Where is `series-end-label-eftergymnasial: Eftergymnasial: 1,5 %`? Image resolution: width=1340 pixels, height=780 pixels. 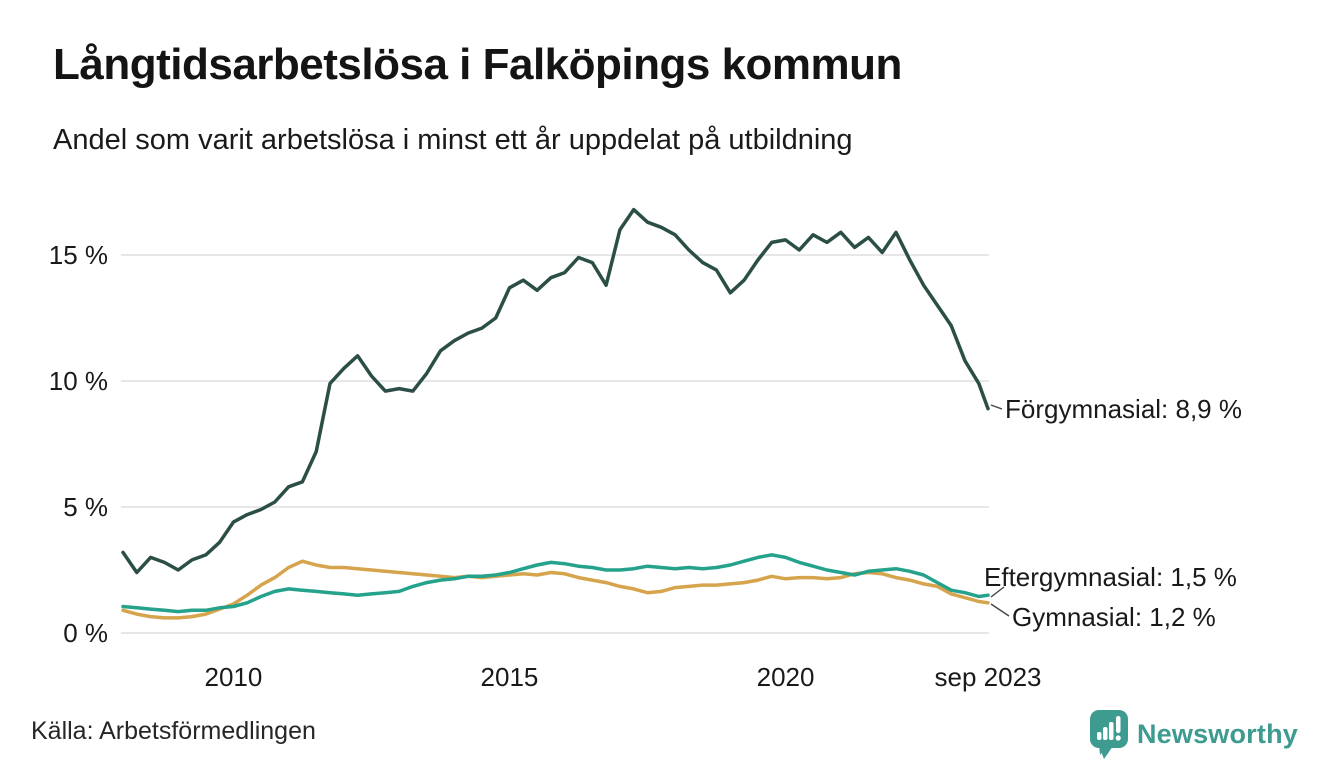 series-end-label-eftergymnasial: Eftergymnasial: 1,5 % is located at coordinates (1110, 577).